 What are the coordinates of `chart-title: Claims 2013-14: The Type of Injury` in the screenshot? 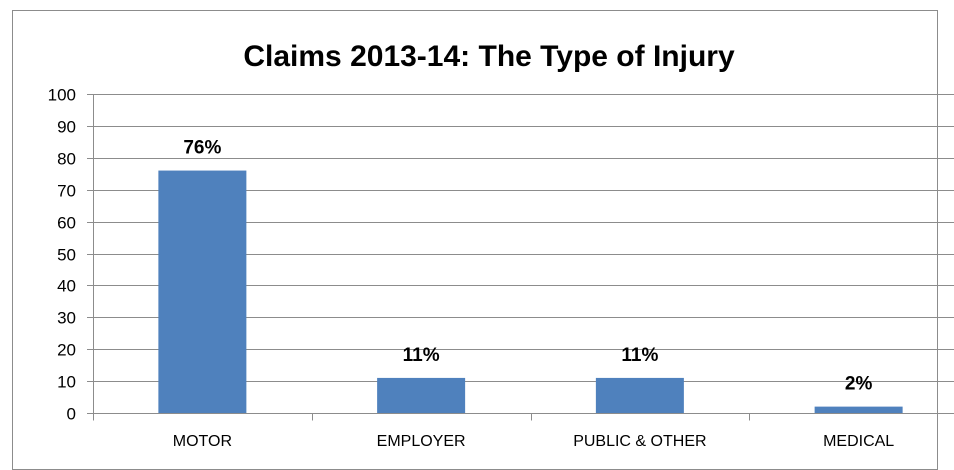 It's located at (489, 56).